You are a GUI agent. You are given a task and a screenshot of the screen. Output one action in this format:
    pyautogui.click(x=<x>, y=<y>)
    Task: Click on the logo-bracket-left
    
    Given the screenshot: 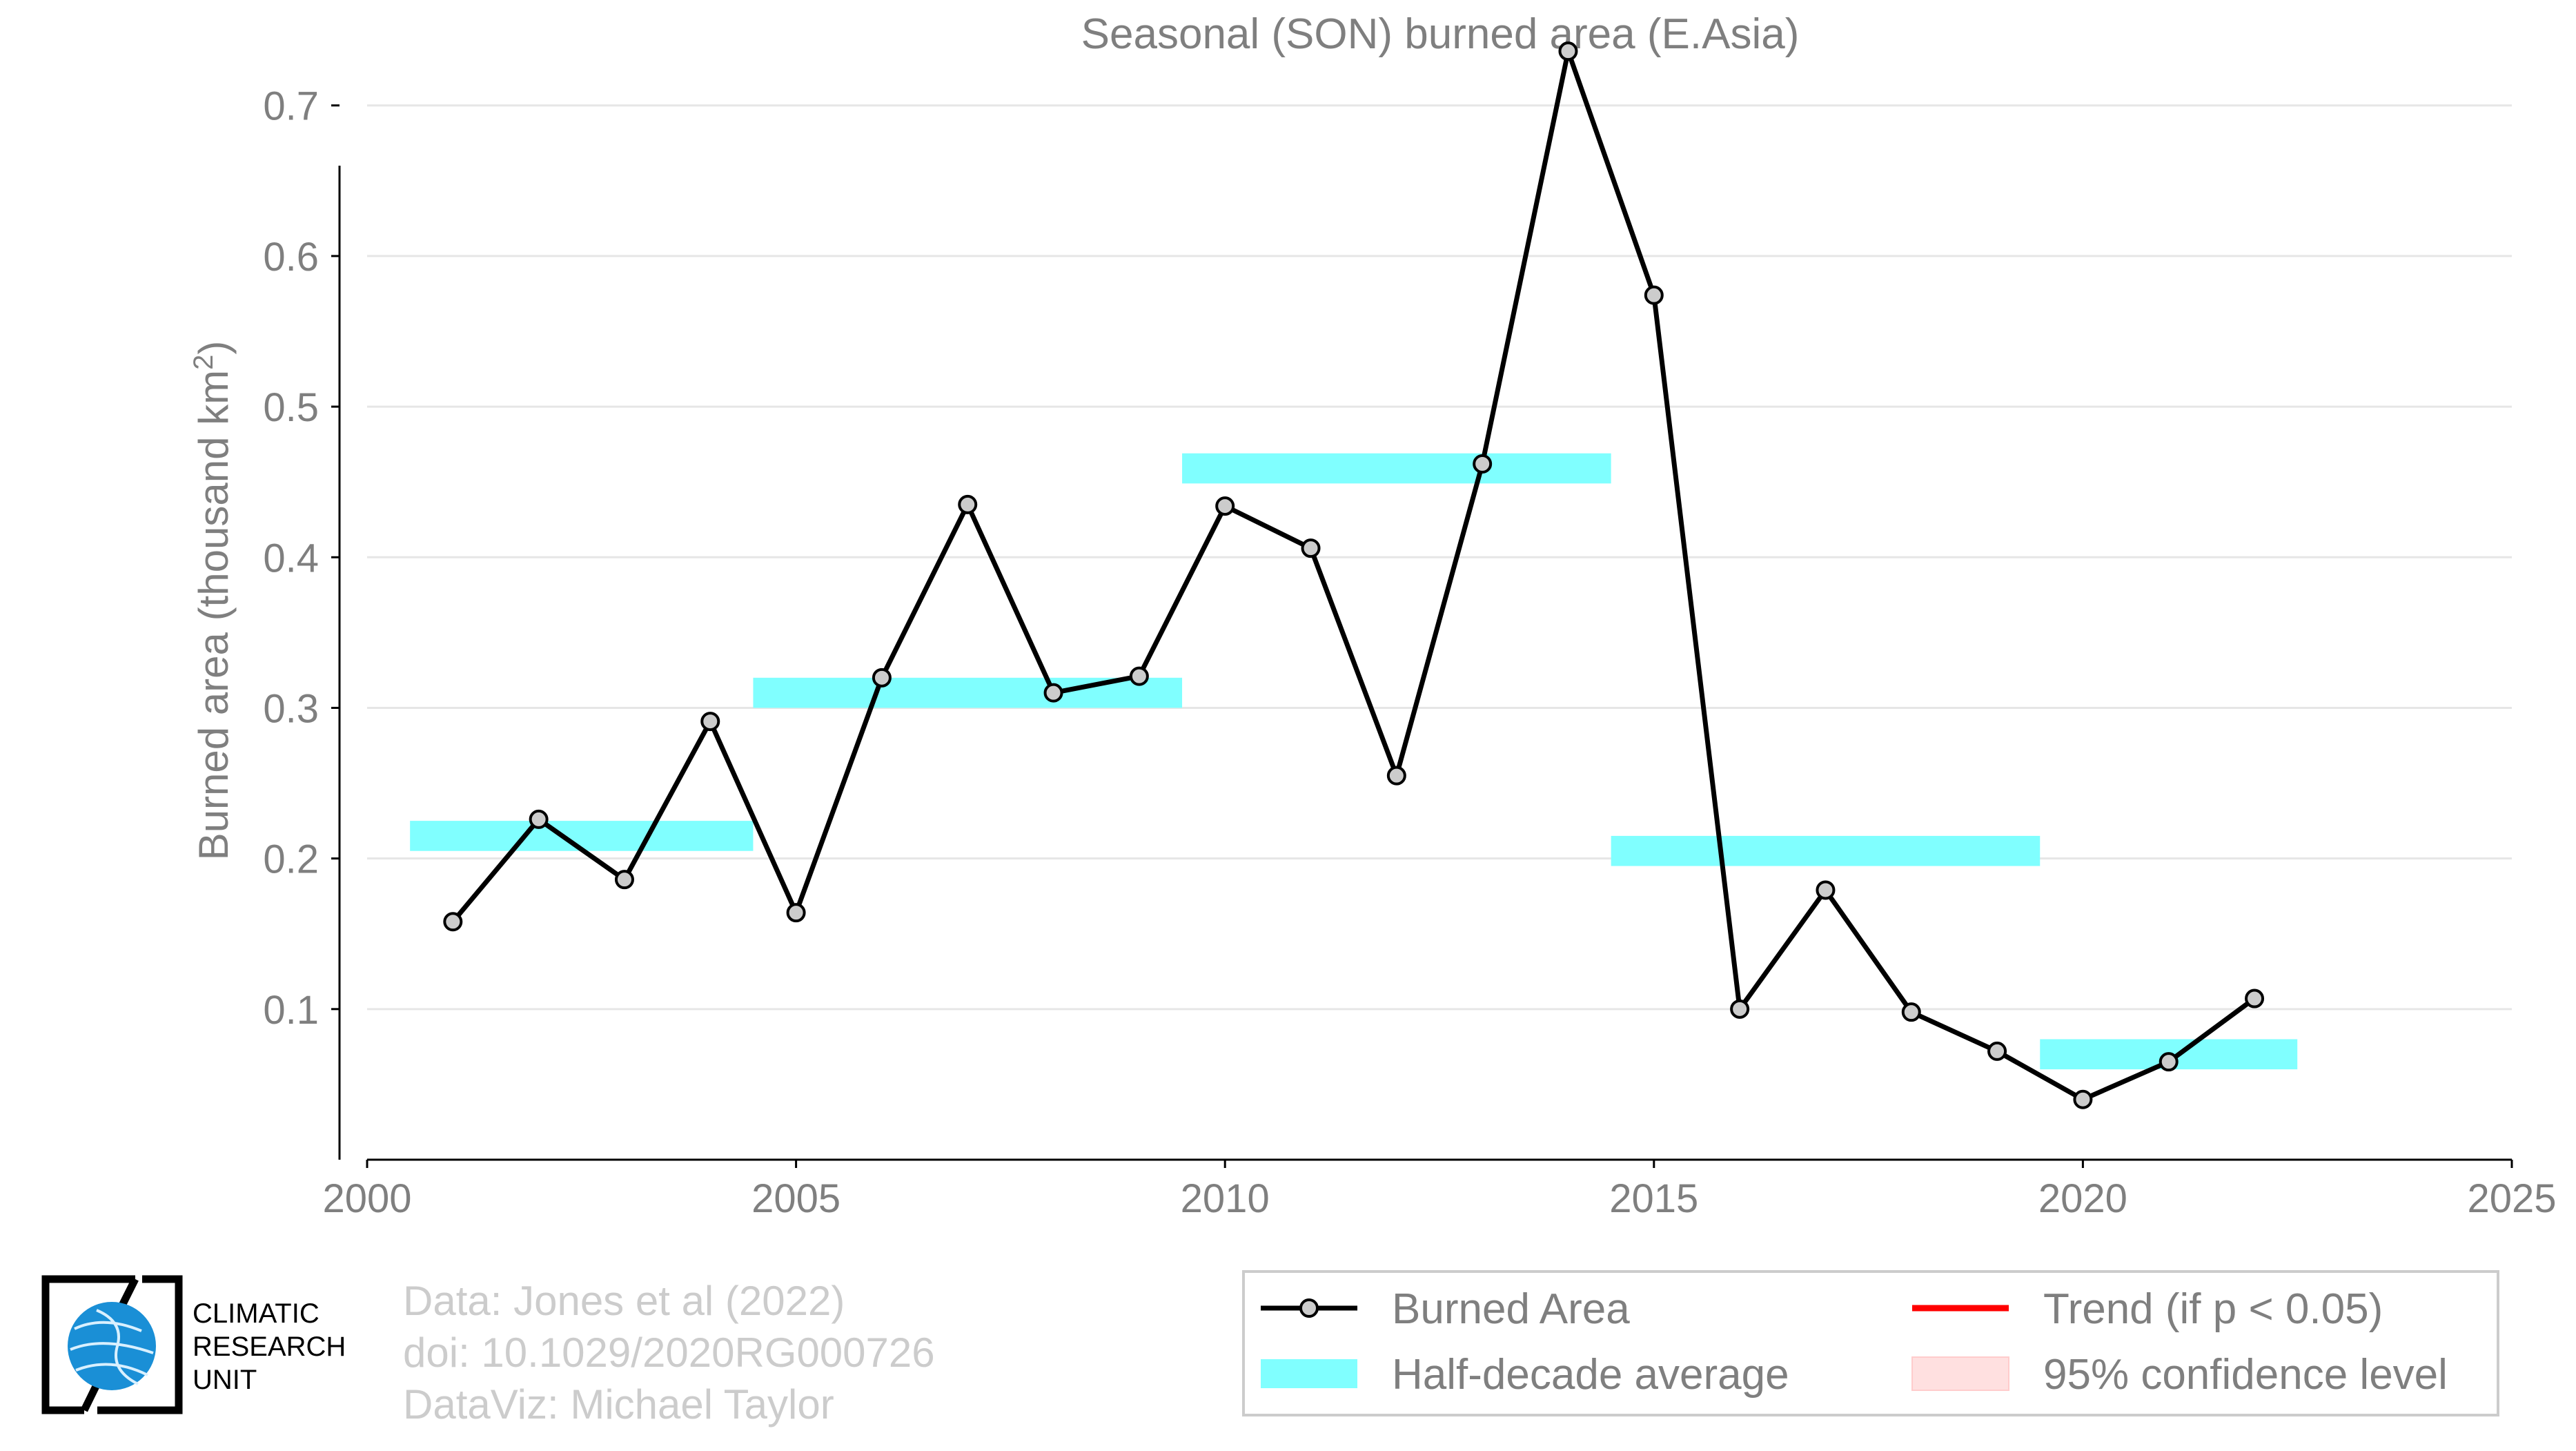 What is the action you would take?
    pyautogui.click(x=88, y=1344)
    